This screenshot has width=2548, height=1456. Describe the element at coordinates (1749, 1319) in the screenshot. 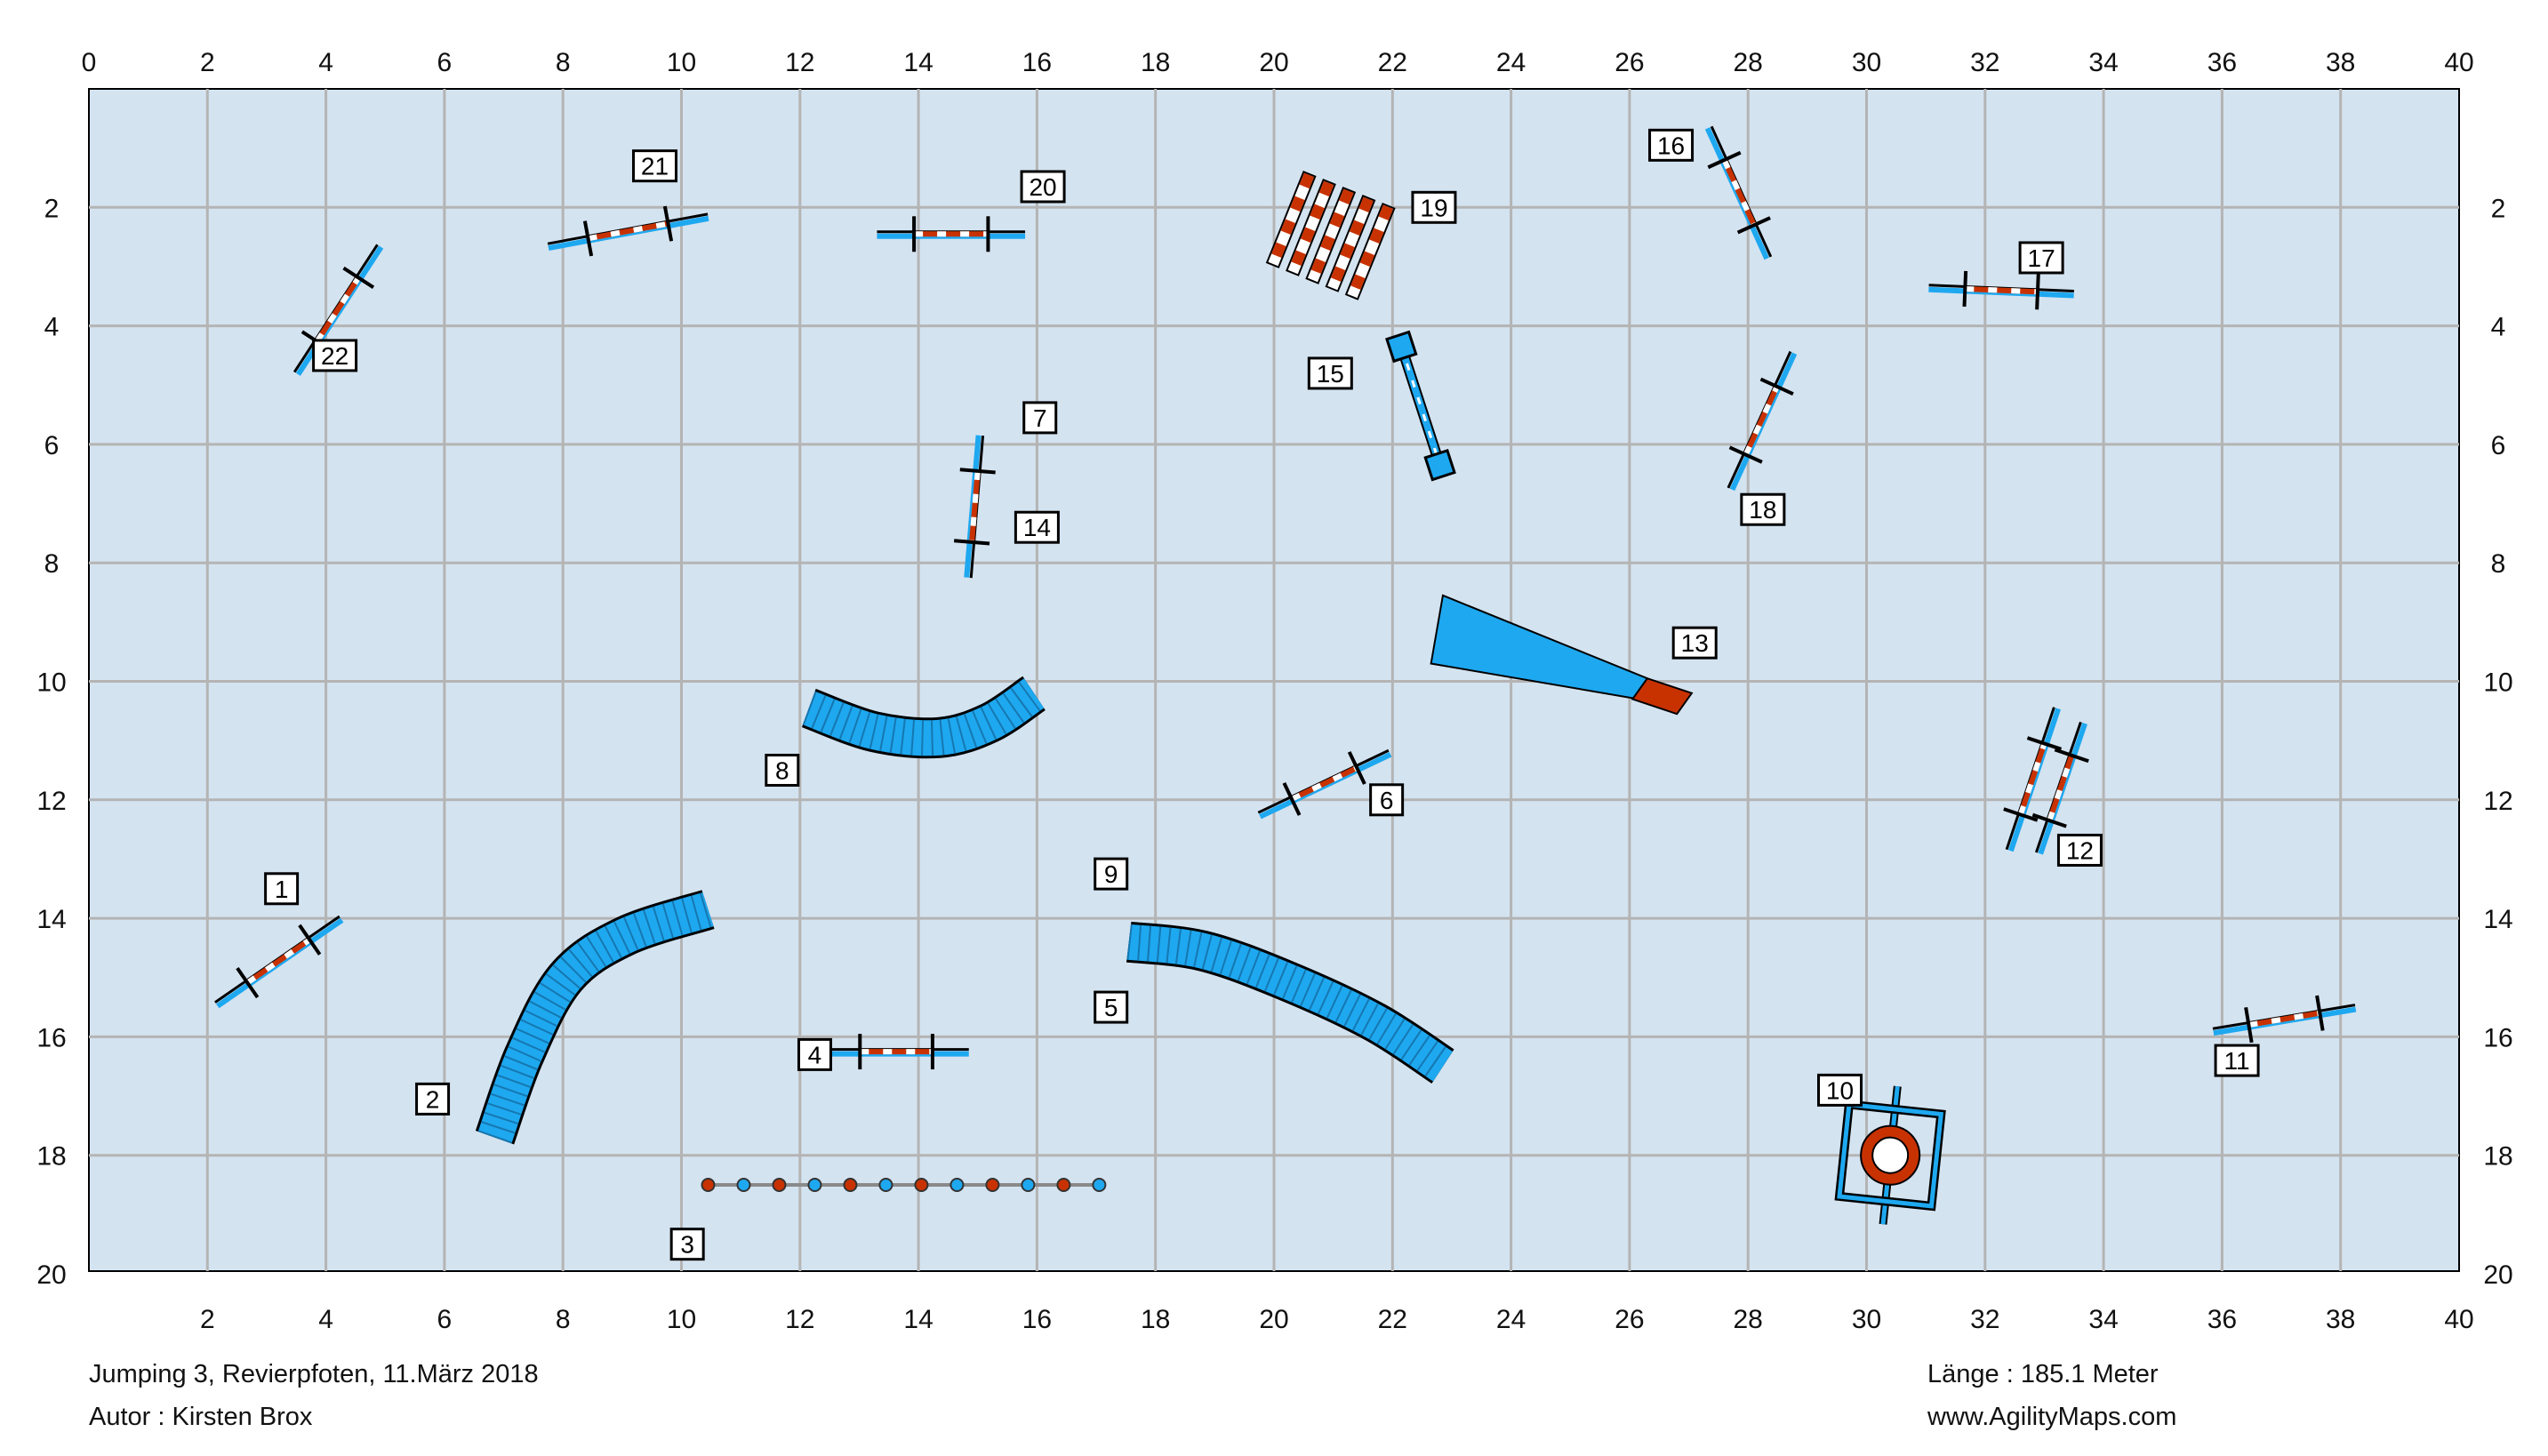

I see `x-axis-tick-bottom: 28` at that location.